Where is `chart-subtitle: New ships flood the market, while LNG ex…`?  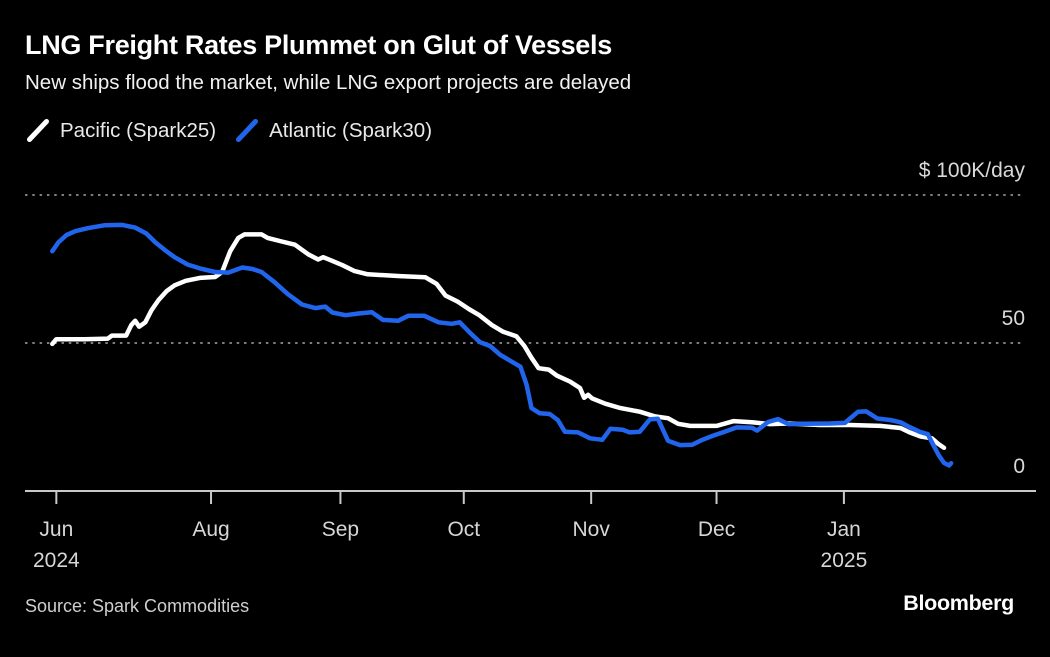
chart-subtitle: New ships flood the market, while LNG ex… is located at coordinates (328, 82).